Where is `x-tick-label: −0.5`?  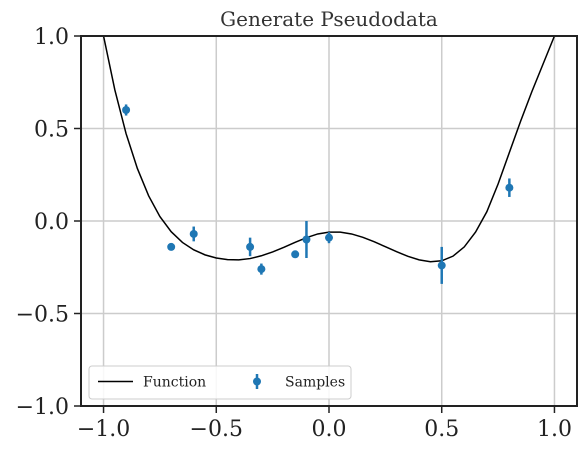
x-tick-label: −0.5 is located at coordinates (216, 429).